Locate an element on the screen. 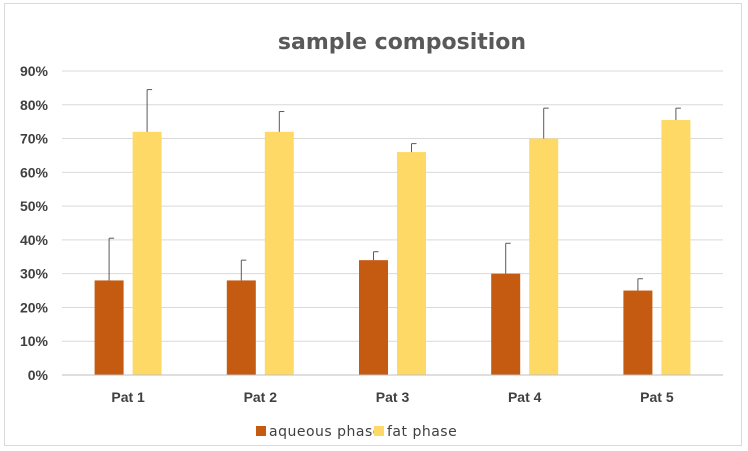 This screenshot has height=451, width=748. y-tick-label: 30% is located at coordinates (34, 274).